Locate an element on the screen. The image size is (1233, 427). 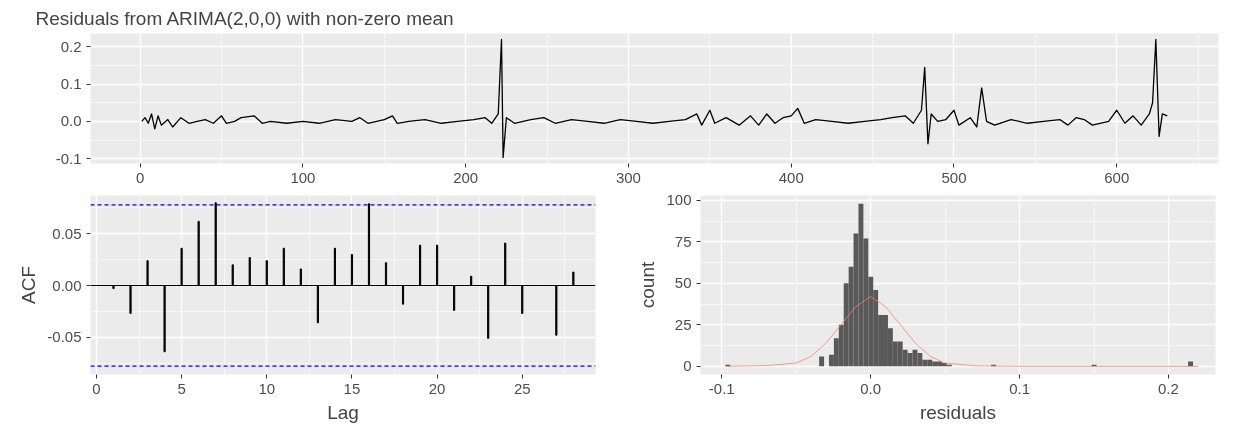
x-tick-label: 100 is located at coordinates (303, 177).